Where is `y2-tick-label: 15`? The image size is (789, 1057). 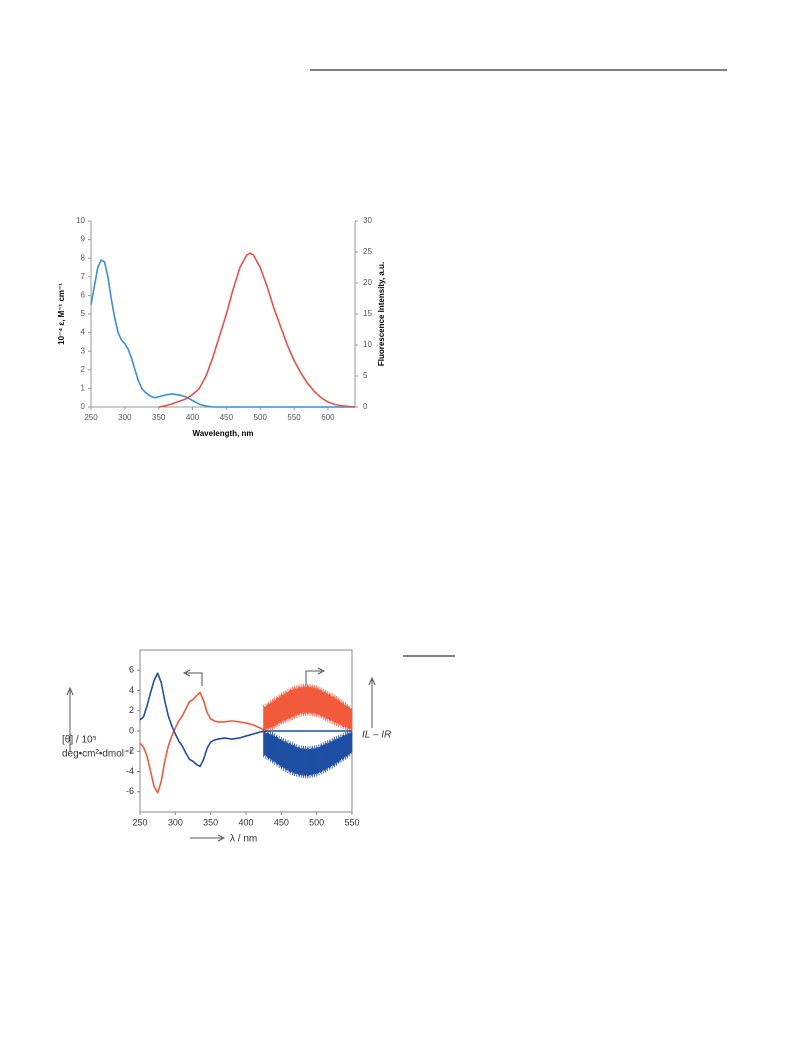
y2-tick-label: 15 is located at coordinates (367, 313).